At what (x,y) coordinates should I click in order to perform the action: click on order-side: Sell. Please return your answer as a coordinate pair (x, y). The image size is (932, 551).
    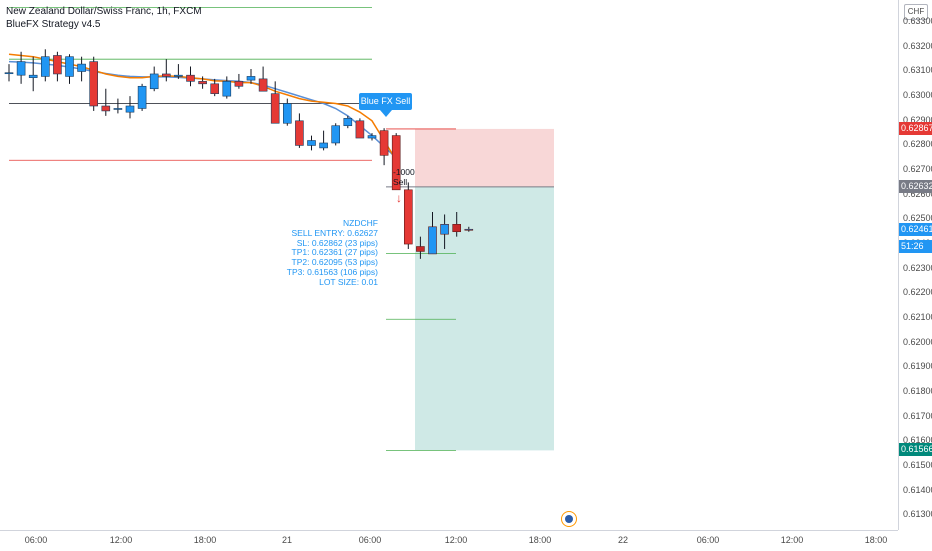
    Looking at the image, I should click on (400, 182).